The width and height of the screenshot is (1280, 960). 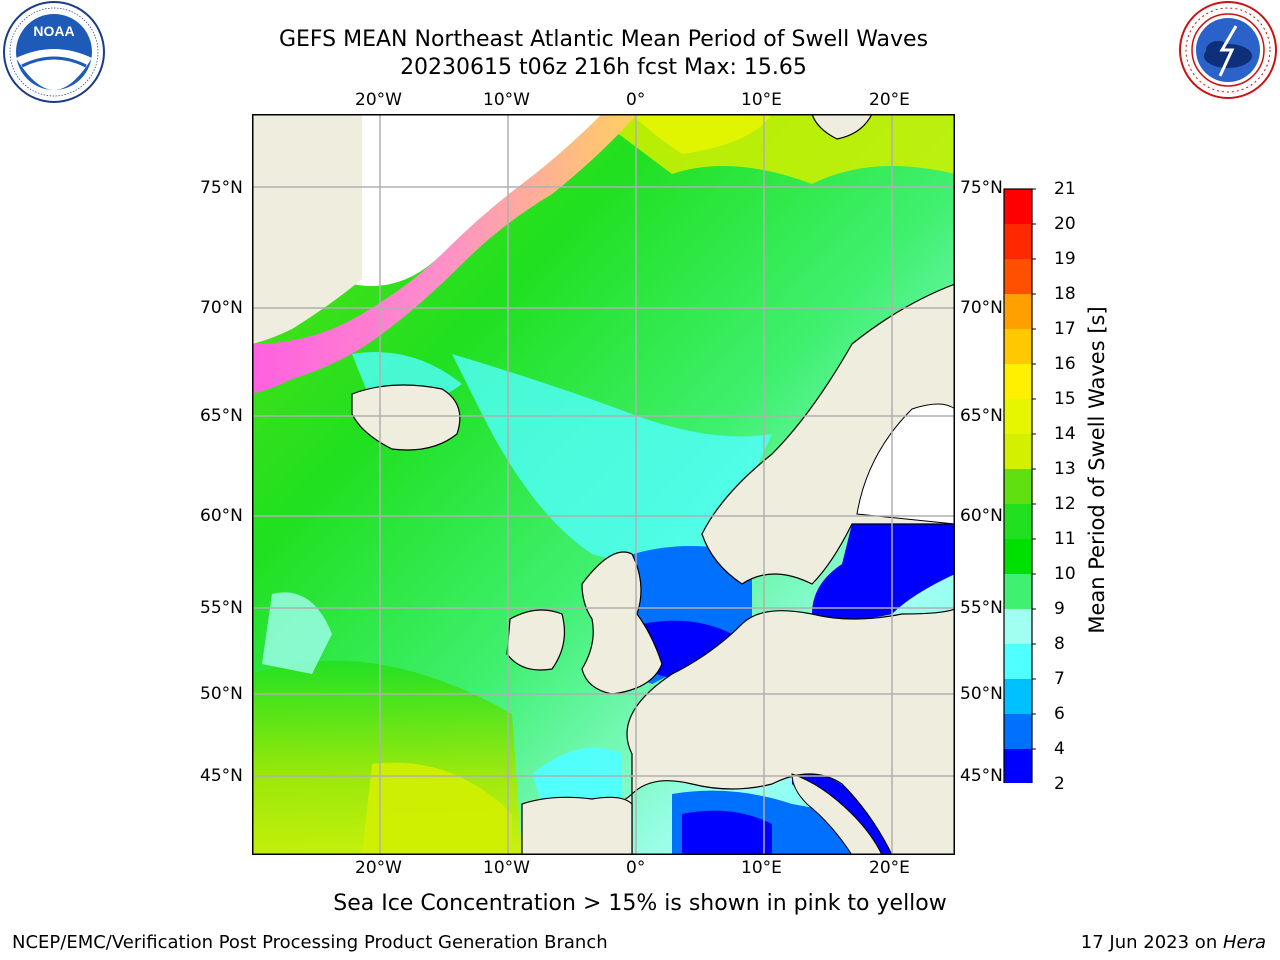 I want to click on lat-tick-right-5: 50°N, so click(x=981, y=694).